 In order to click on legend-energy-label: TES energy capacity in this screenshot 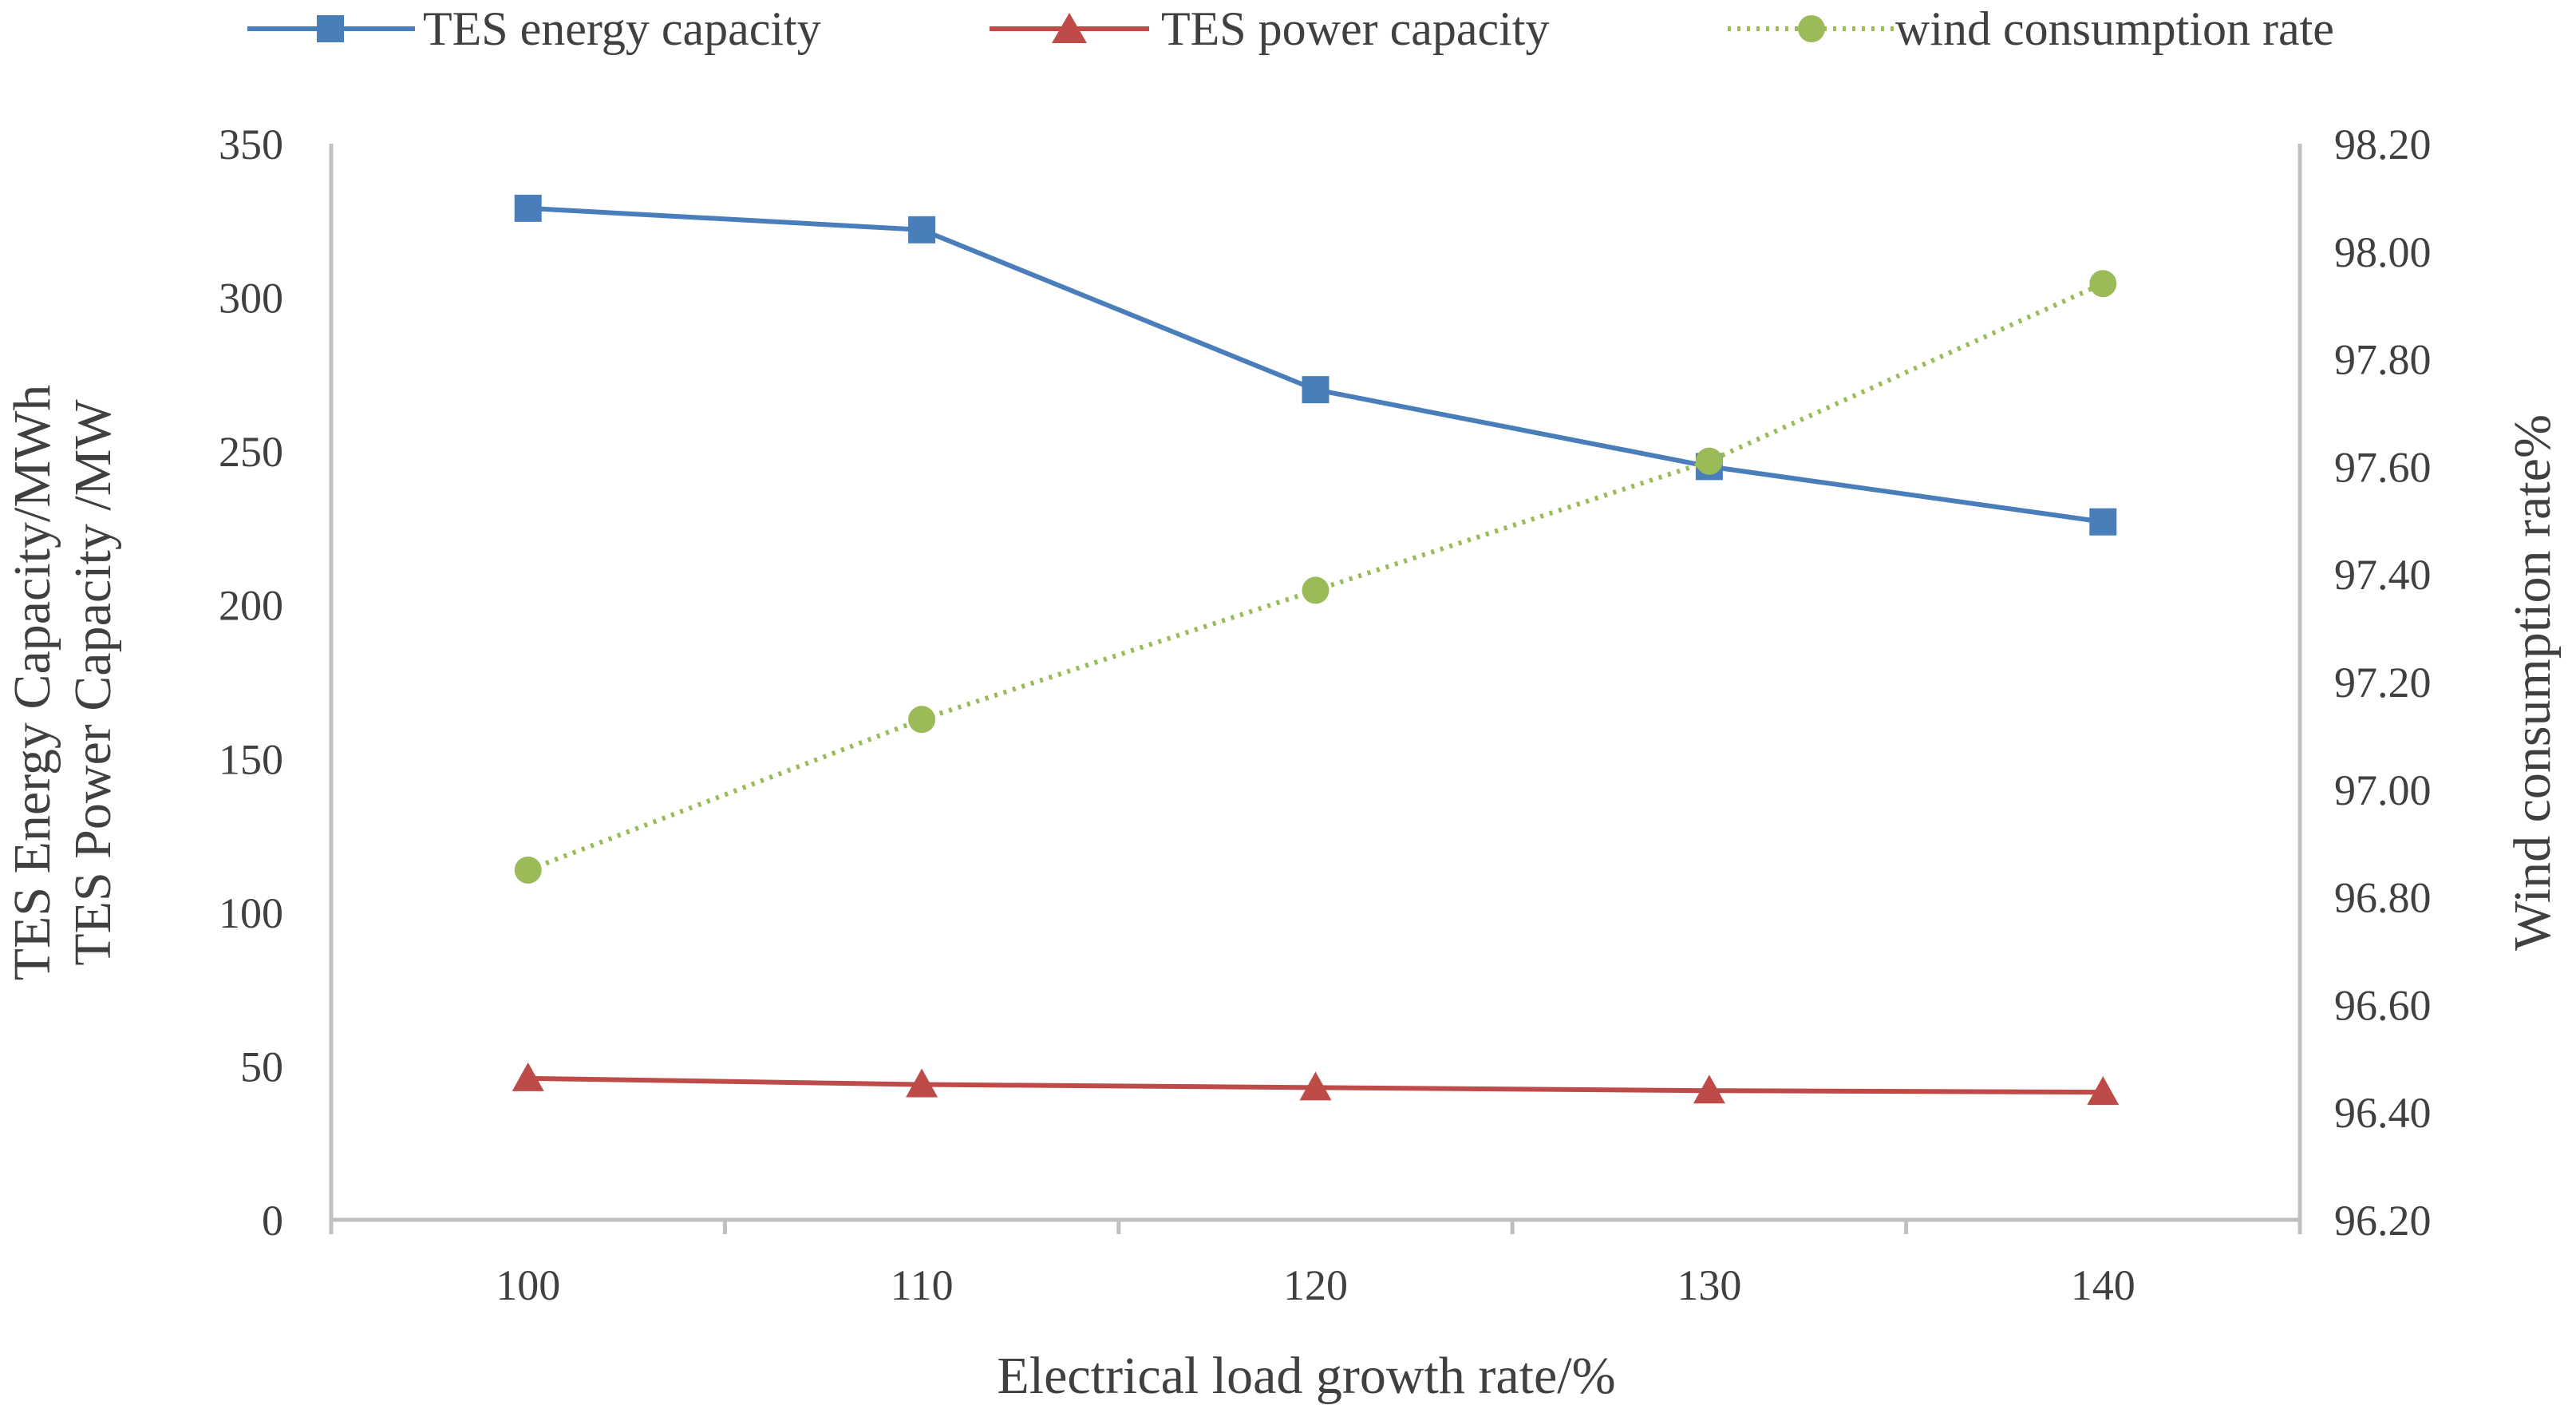, I will do `click(622, 29)`.